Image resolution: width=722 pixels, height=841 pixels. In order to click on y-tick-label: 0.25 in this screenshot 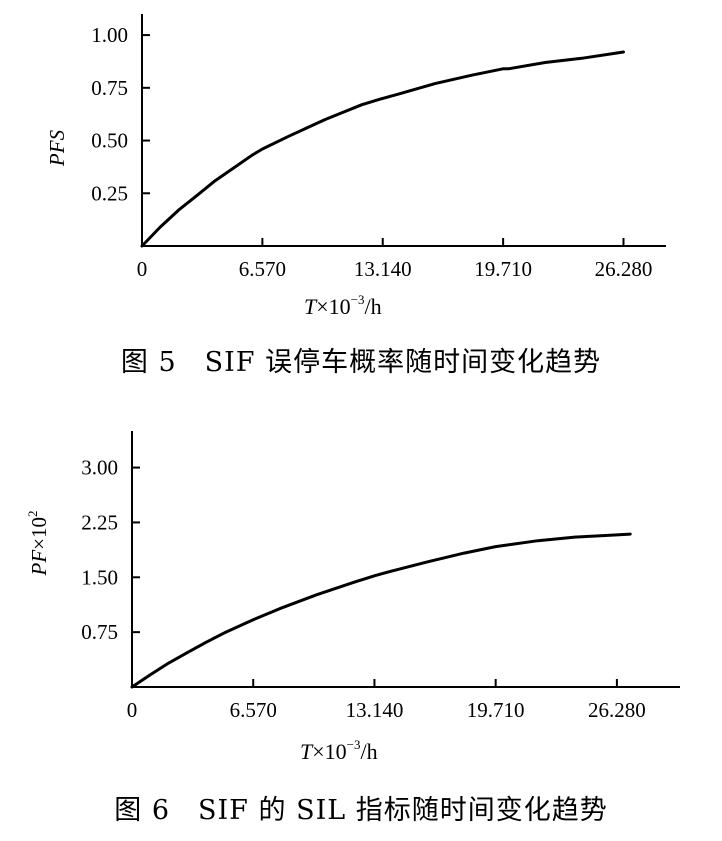, I will do `click(109, 193)`.